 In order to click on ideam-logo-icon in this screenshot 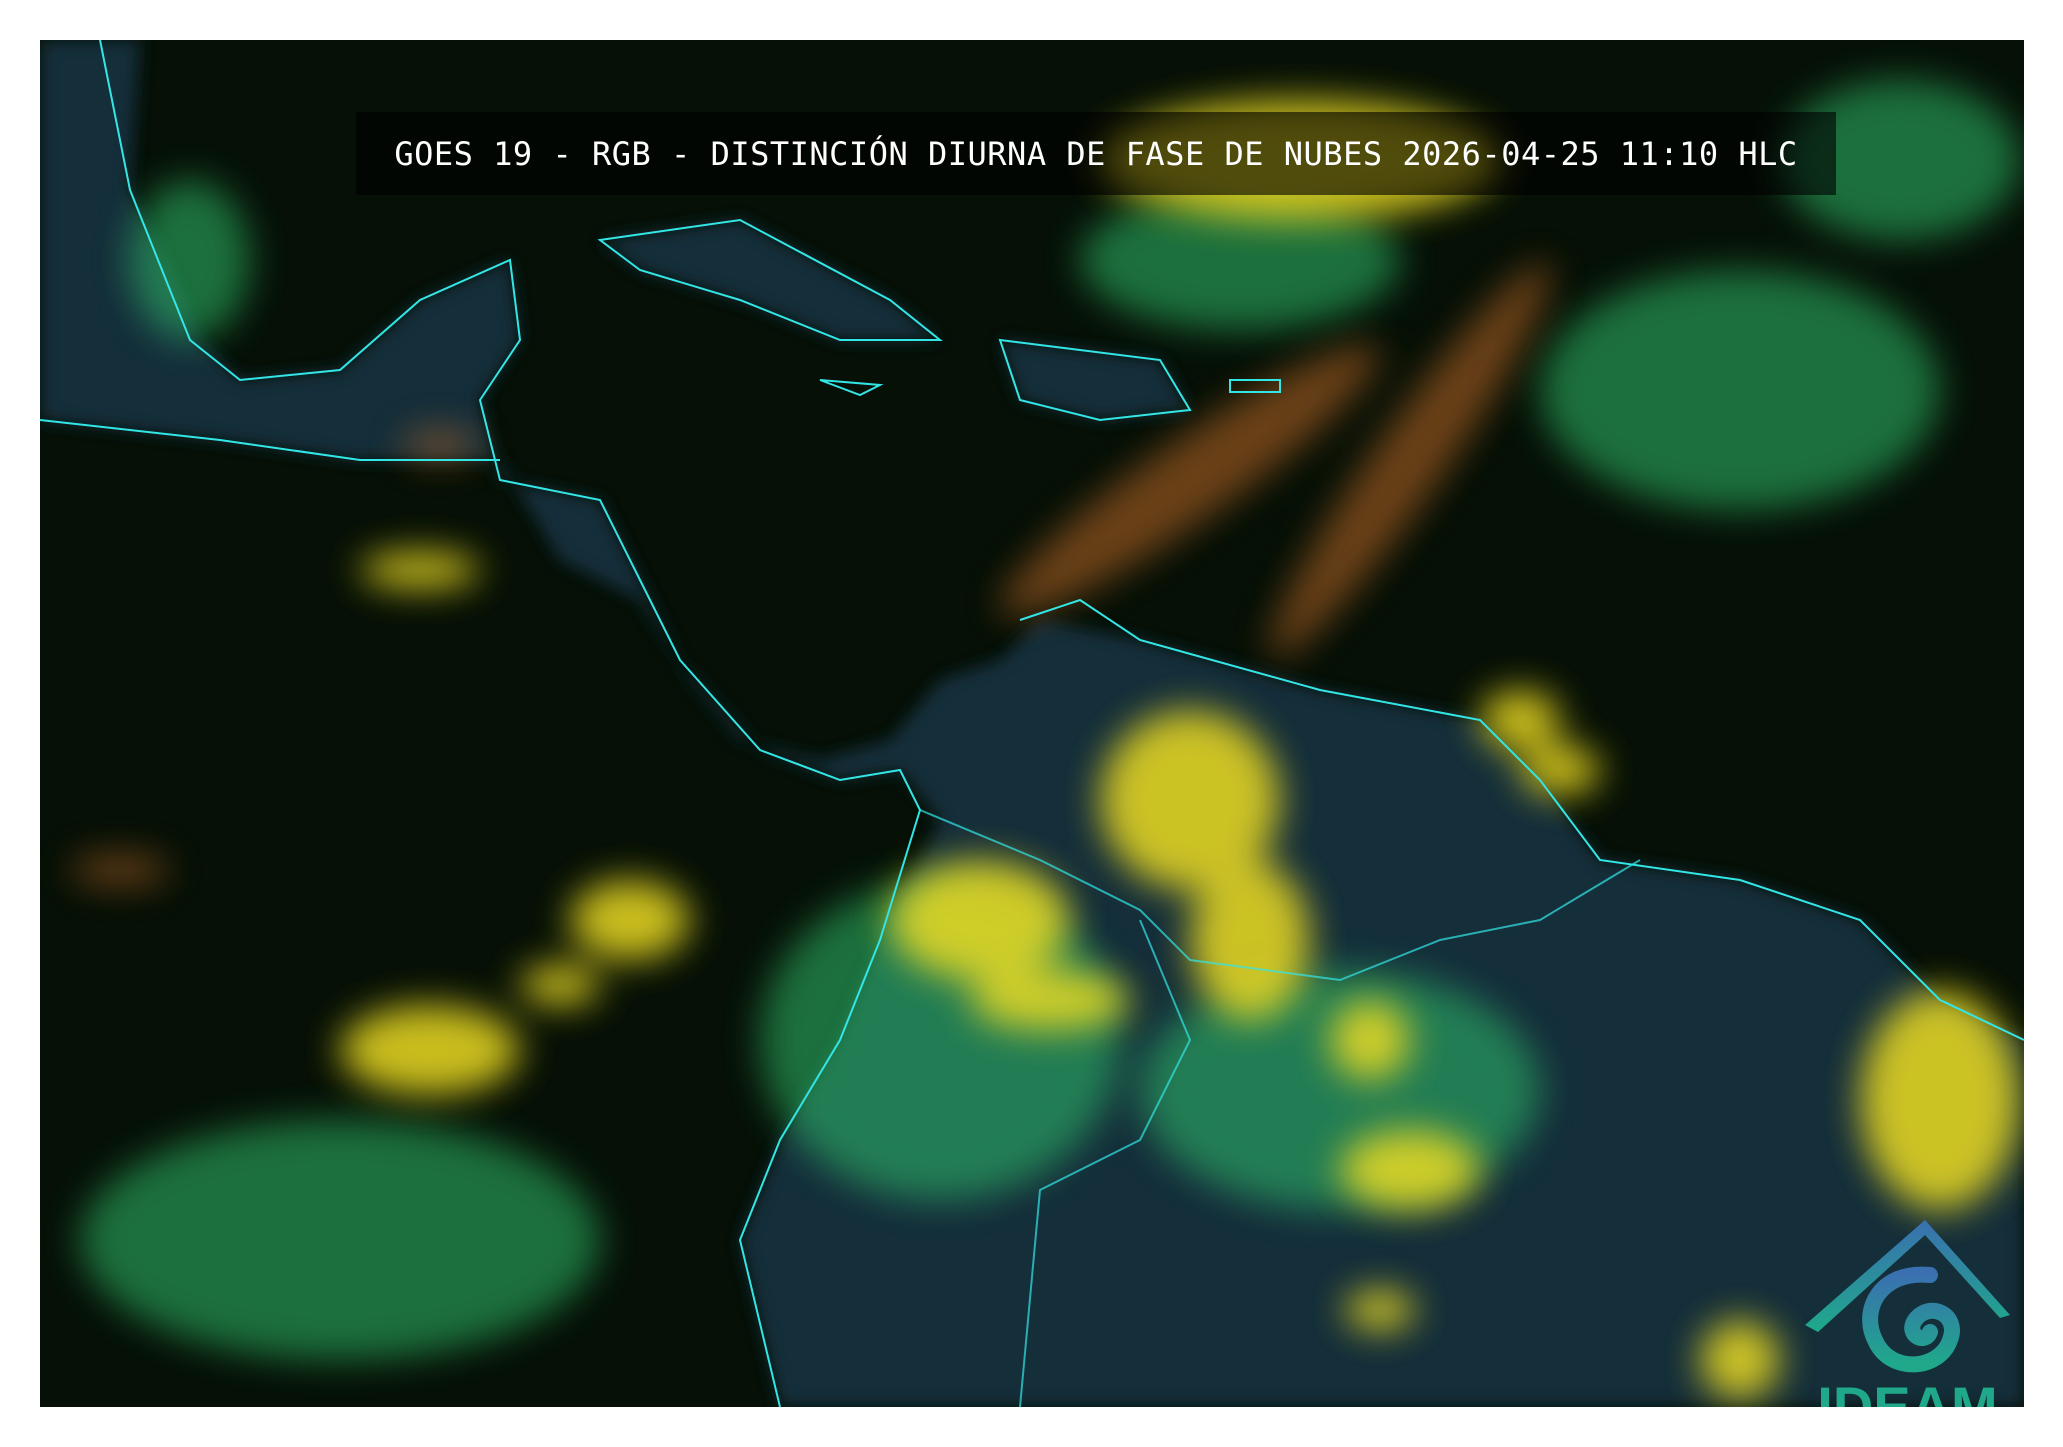, I will do `click(1907, 1296)`.